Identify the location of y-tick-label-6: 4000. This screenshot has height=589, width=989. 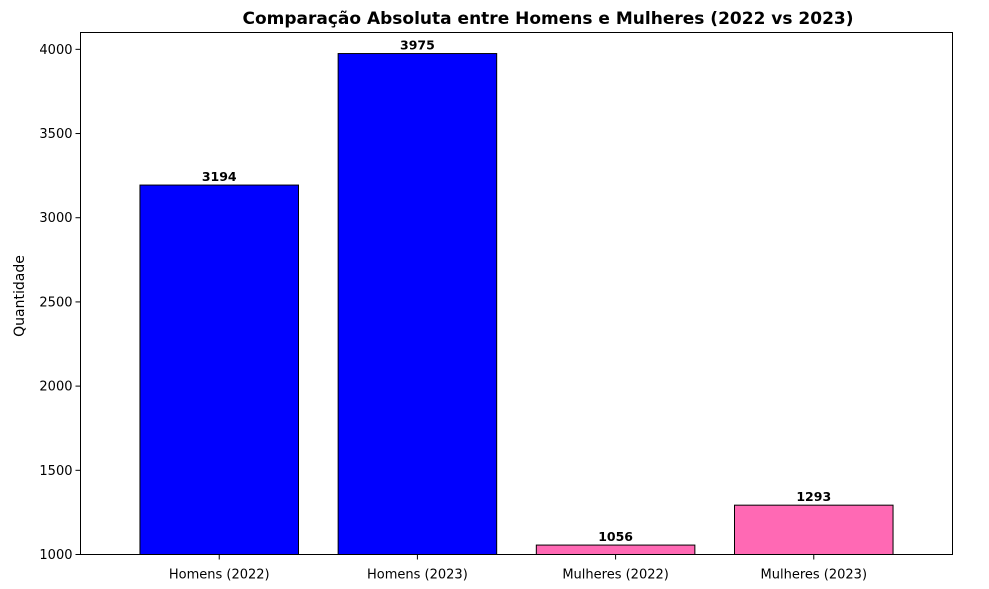
(55, 50).